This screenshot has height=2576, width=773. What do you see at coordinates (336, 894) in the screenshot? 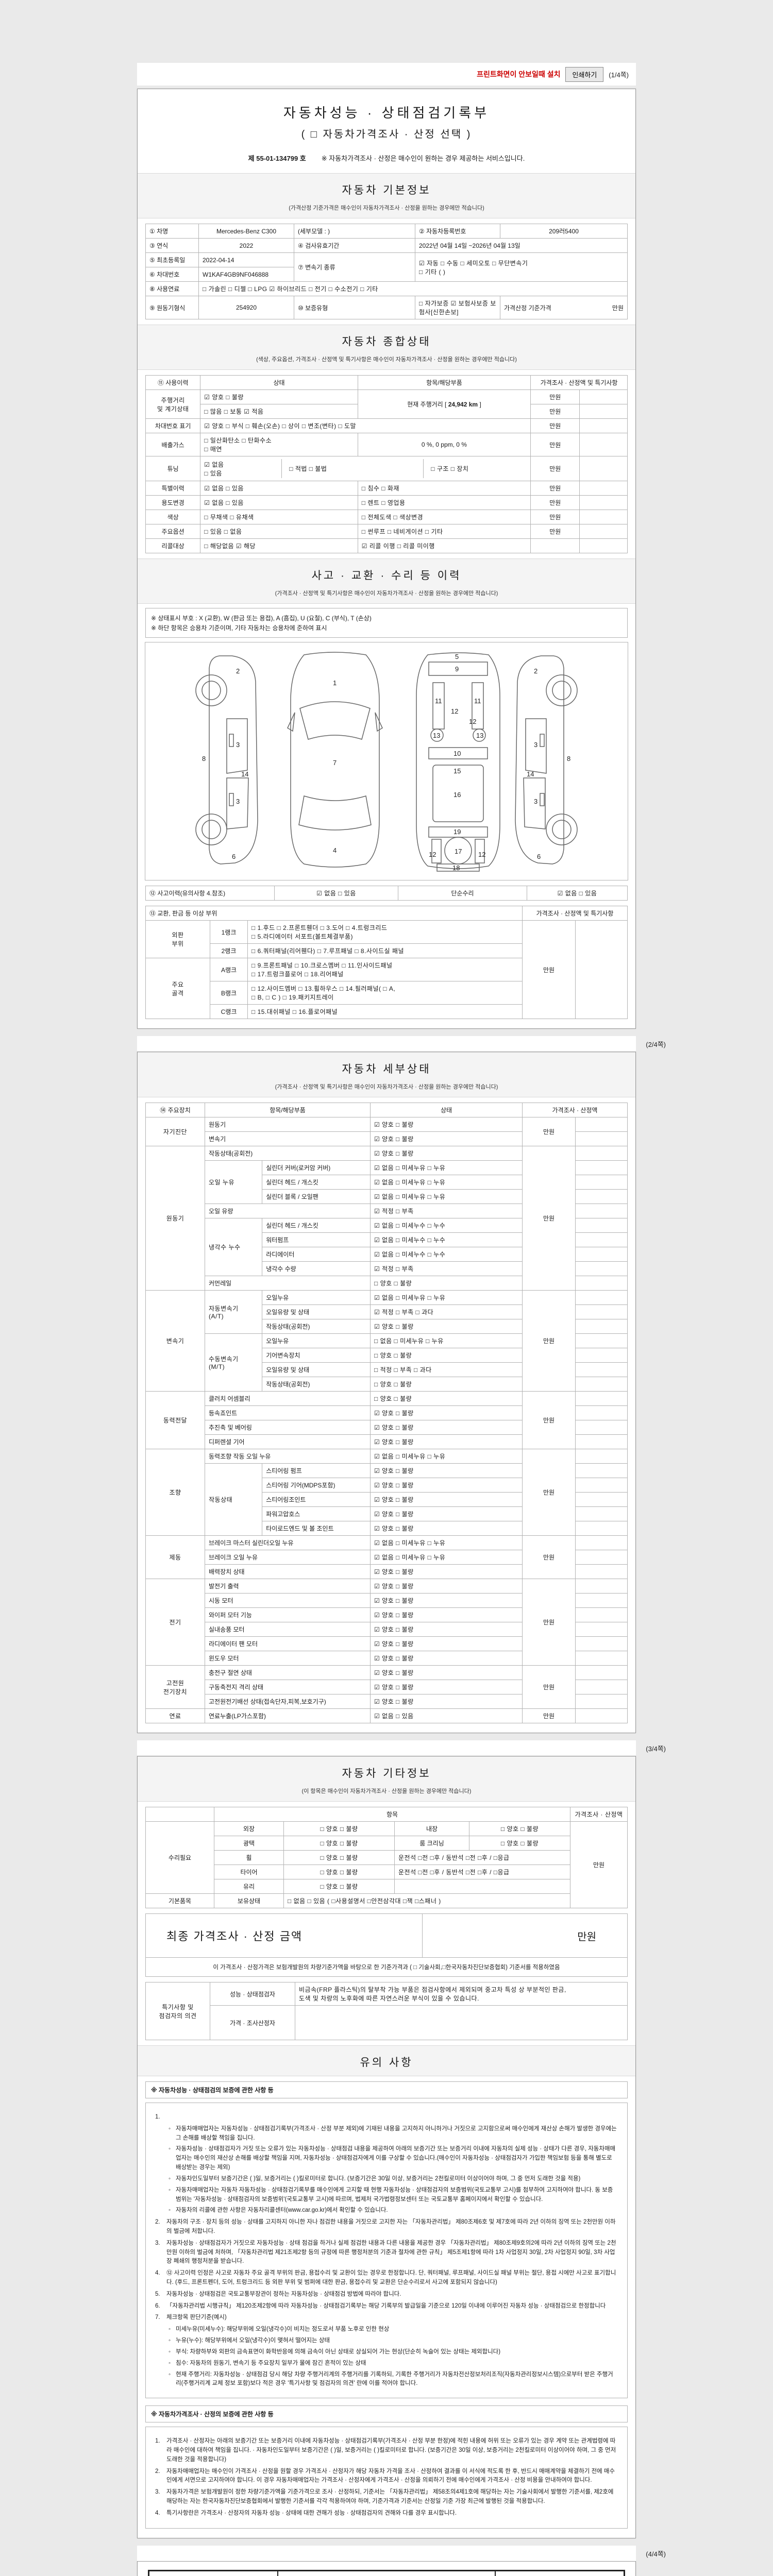
I see `accident-history-checkbox-group: ☑ 없음 □ 있음` at bounding box center [336, 894].